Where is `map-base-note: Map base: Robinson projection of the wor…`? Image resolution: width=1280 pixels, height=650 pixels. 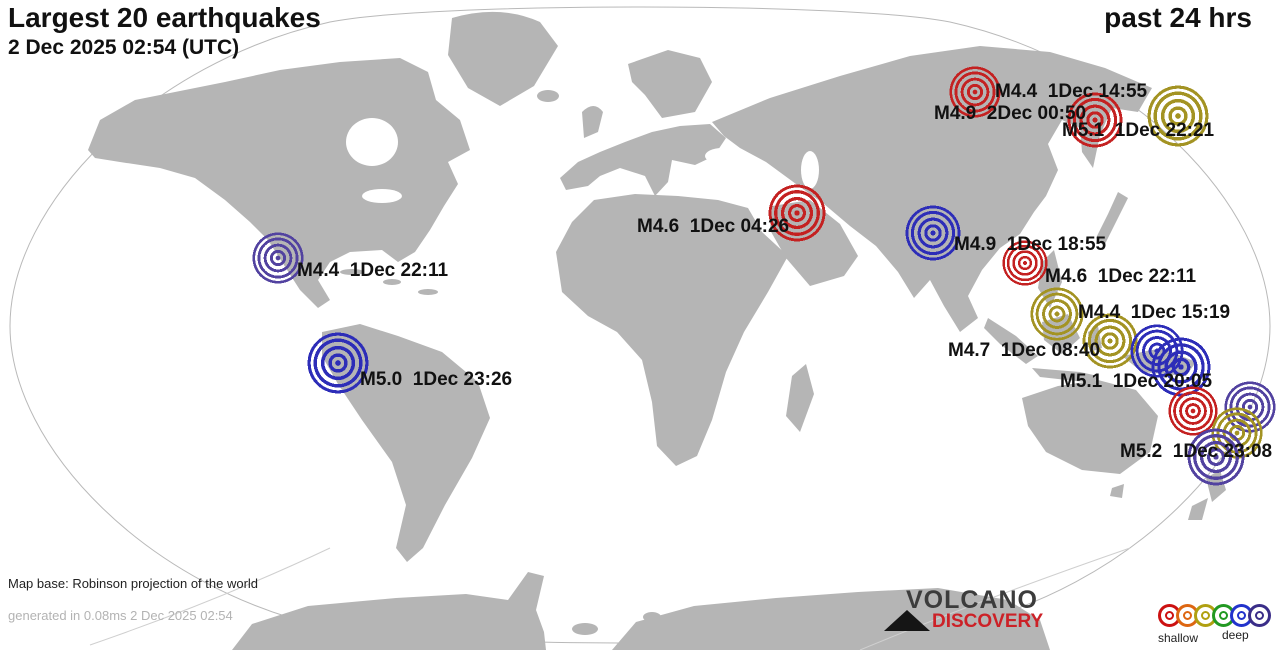
map-base-note: Map base: Robinson projection of the wor… is located at coordinates (133, 583).